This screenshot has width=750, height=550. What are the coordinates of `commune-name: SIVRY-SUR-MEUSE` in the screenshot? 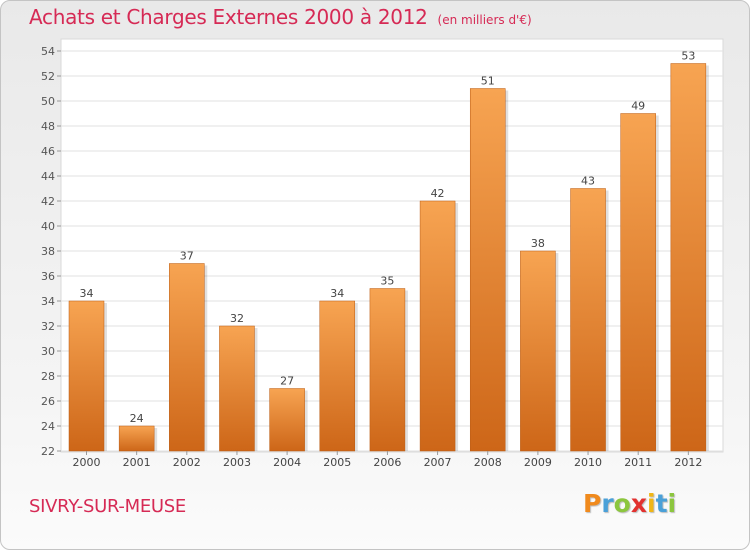 It's located at (108, 506).